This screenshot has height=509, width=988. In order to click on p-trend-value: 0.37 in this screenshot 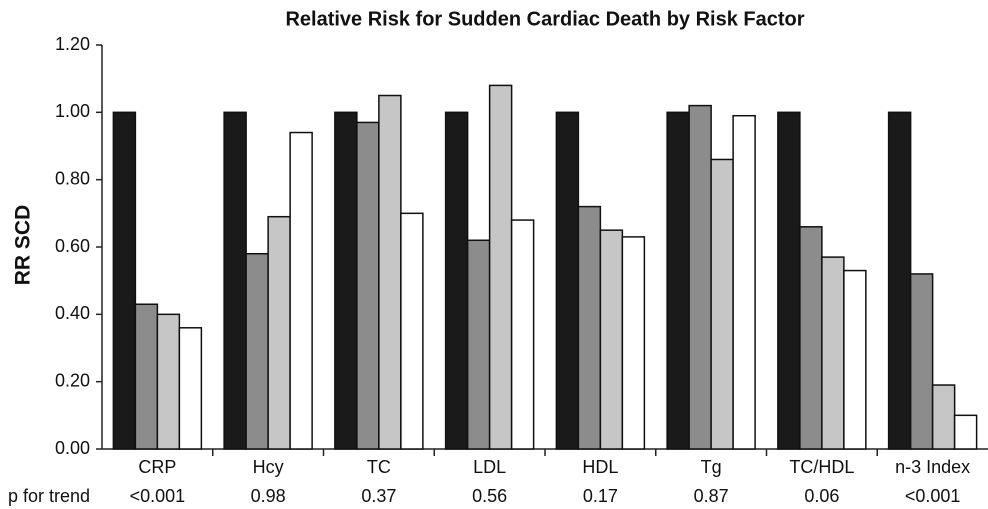, I will do `click(378, 496)`.